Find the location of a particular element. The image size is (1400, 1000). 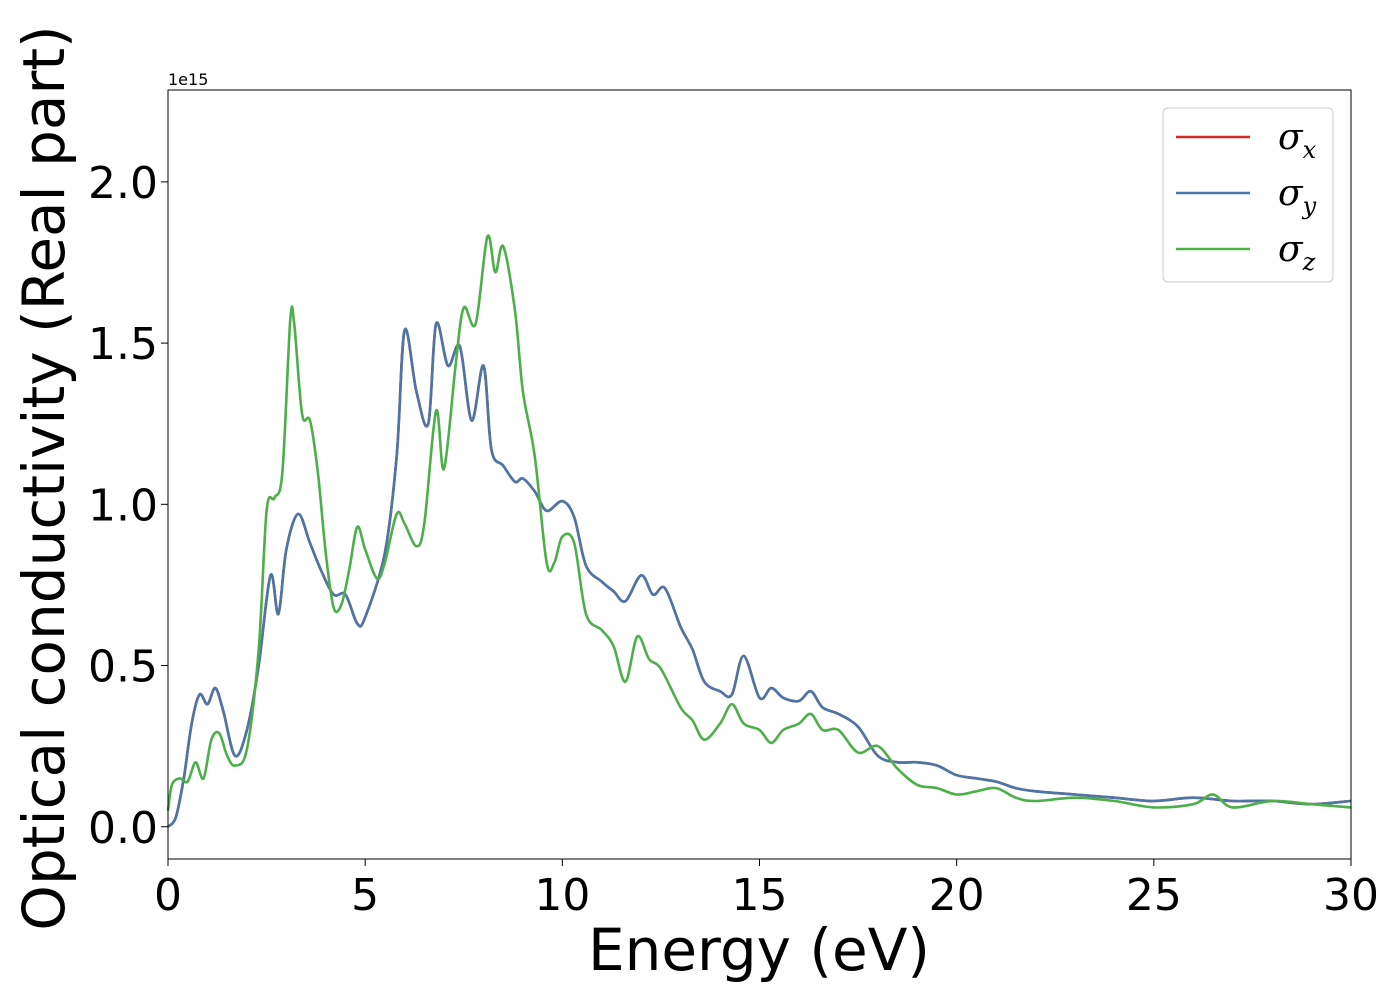

x-tick-label: 10 is located at coordinates (562, 895).